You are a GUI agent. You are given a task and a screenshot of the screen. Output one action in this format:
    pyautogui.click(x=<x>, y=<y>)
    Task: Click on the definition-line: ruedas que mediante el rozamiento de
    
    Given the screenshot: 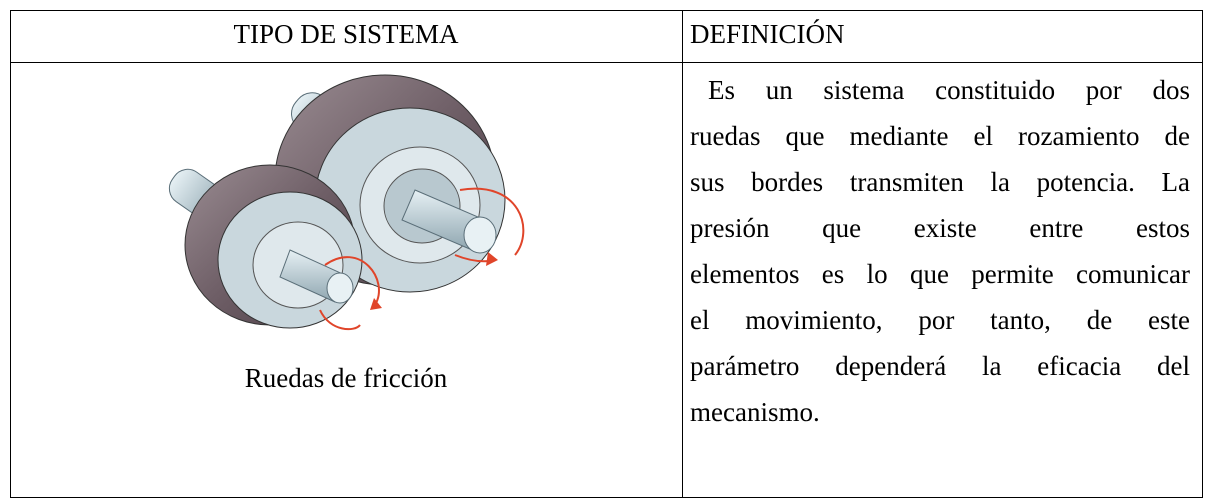 What is the action you would take?
    pyautogui.click(x=940, y=136)
    